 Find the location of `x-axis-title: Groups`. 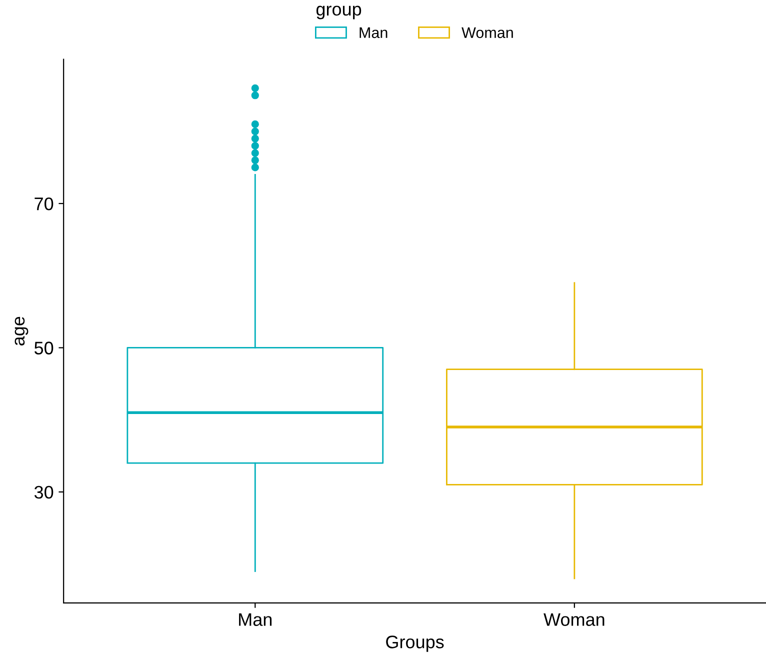

x-axis-title: Groups is located at coordinates (415, 644).